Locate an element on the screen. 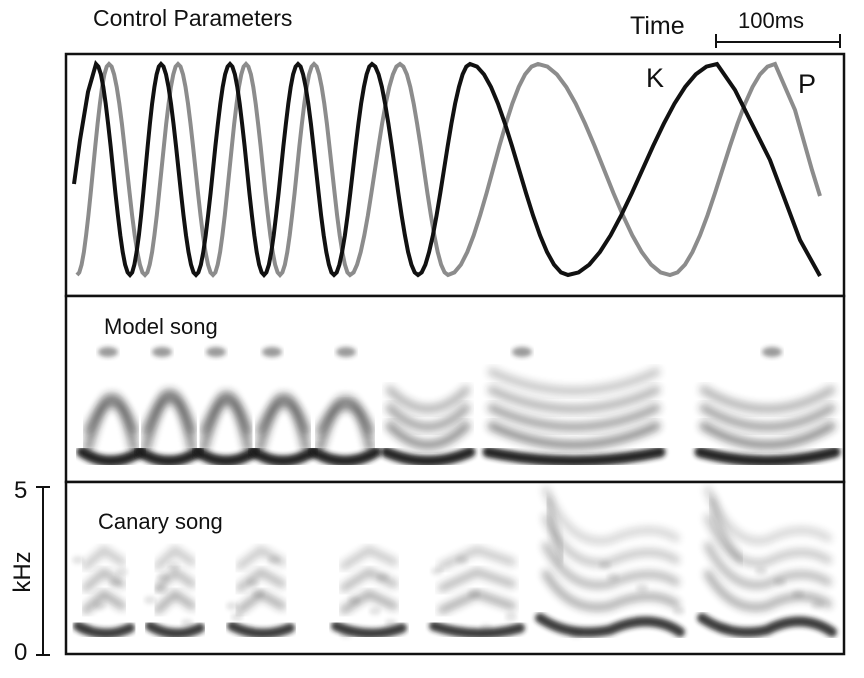  frequency-max-label: 5 is located at coordinates (20, 490).